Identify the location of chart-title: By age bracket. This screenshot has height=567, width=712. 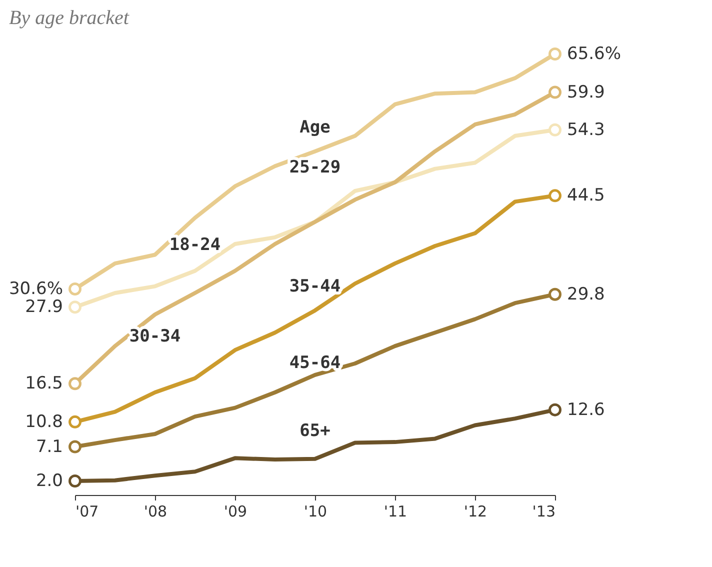
(69, 18).